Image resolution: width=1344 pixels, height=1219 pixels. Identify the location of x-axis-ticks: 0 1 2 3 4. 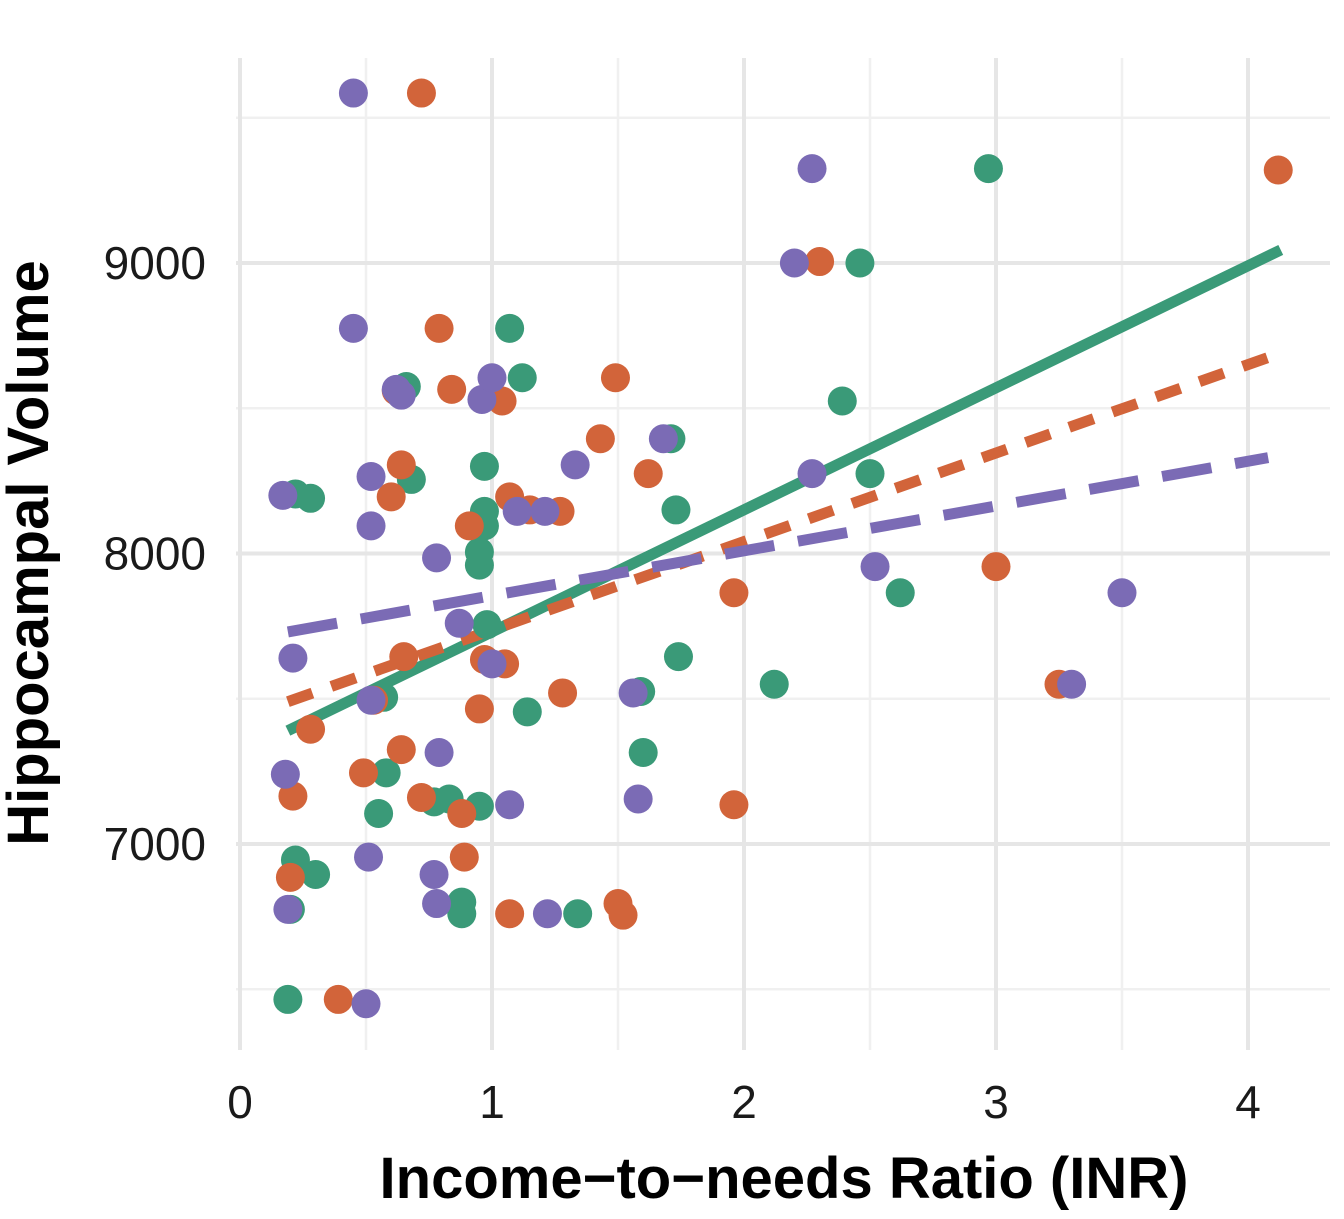
(744, 1102).